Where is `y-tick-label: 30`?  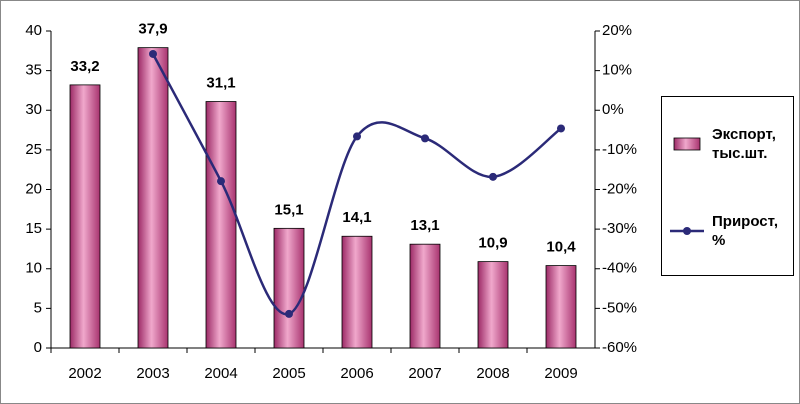 y-tick-label: 30 is located at coordinates (33, 109).